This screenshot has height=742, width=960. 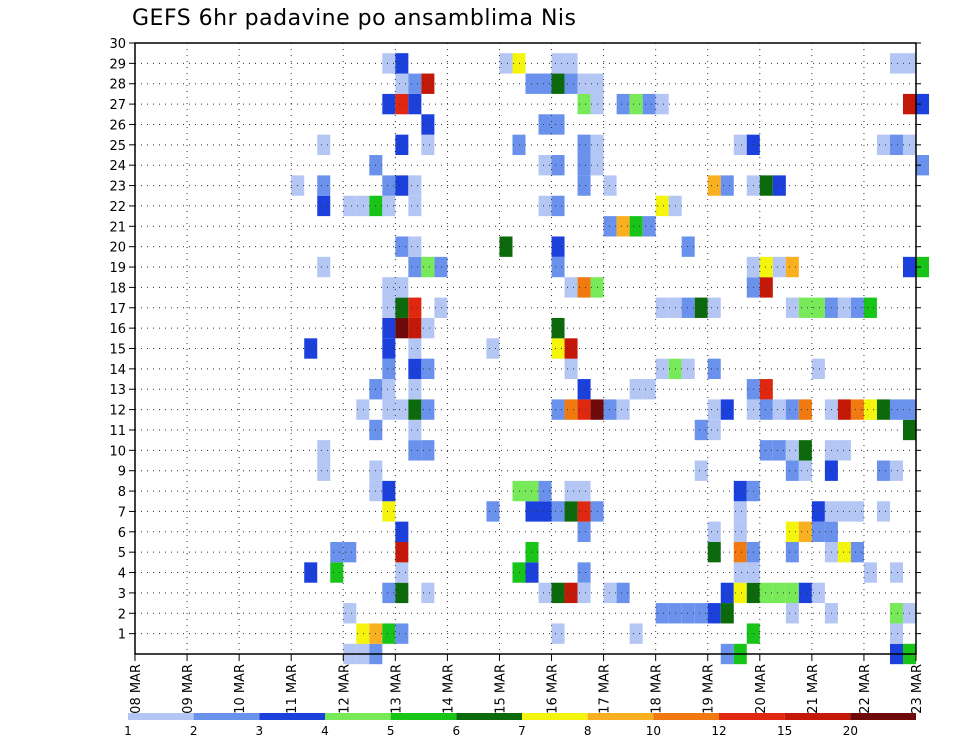 I want to click on y-tick-label: 27, so click(x=117, y=105).